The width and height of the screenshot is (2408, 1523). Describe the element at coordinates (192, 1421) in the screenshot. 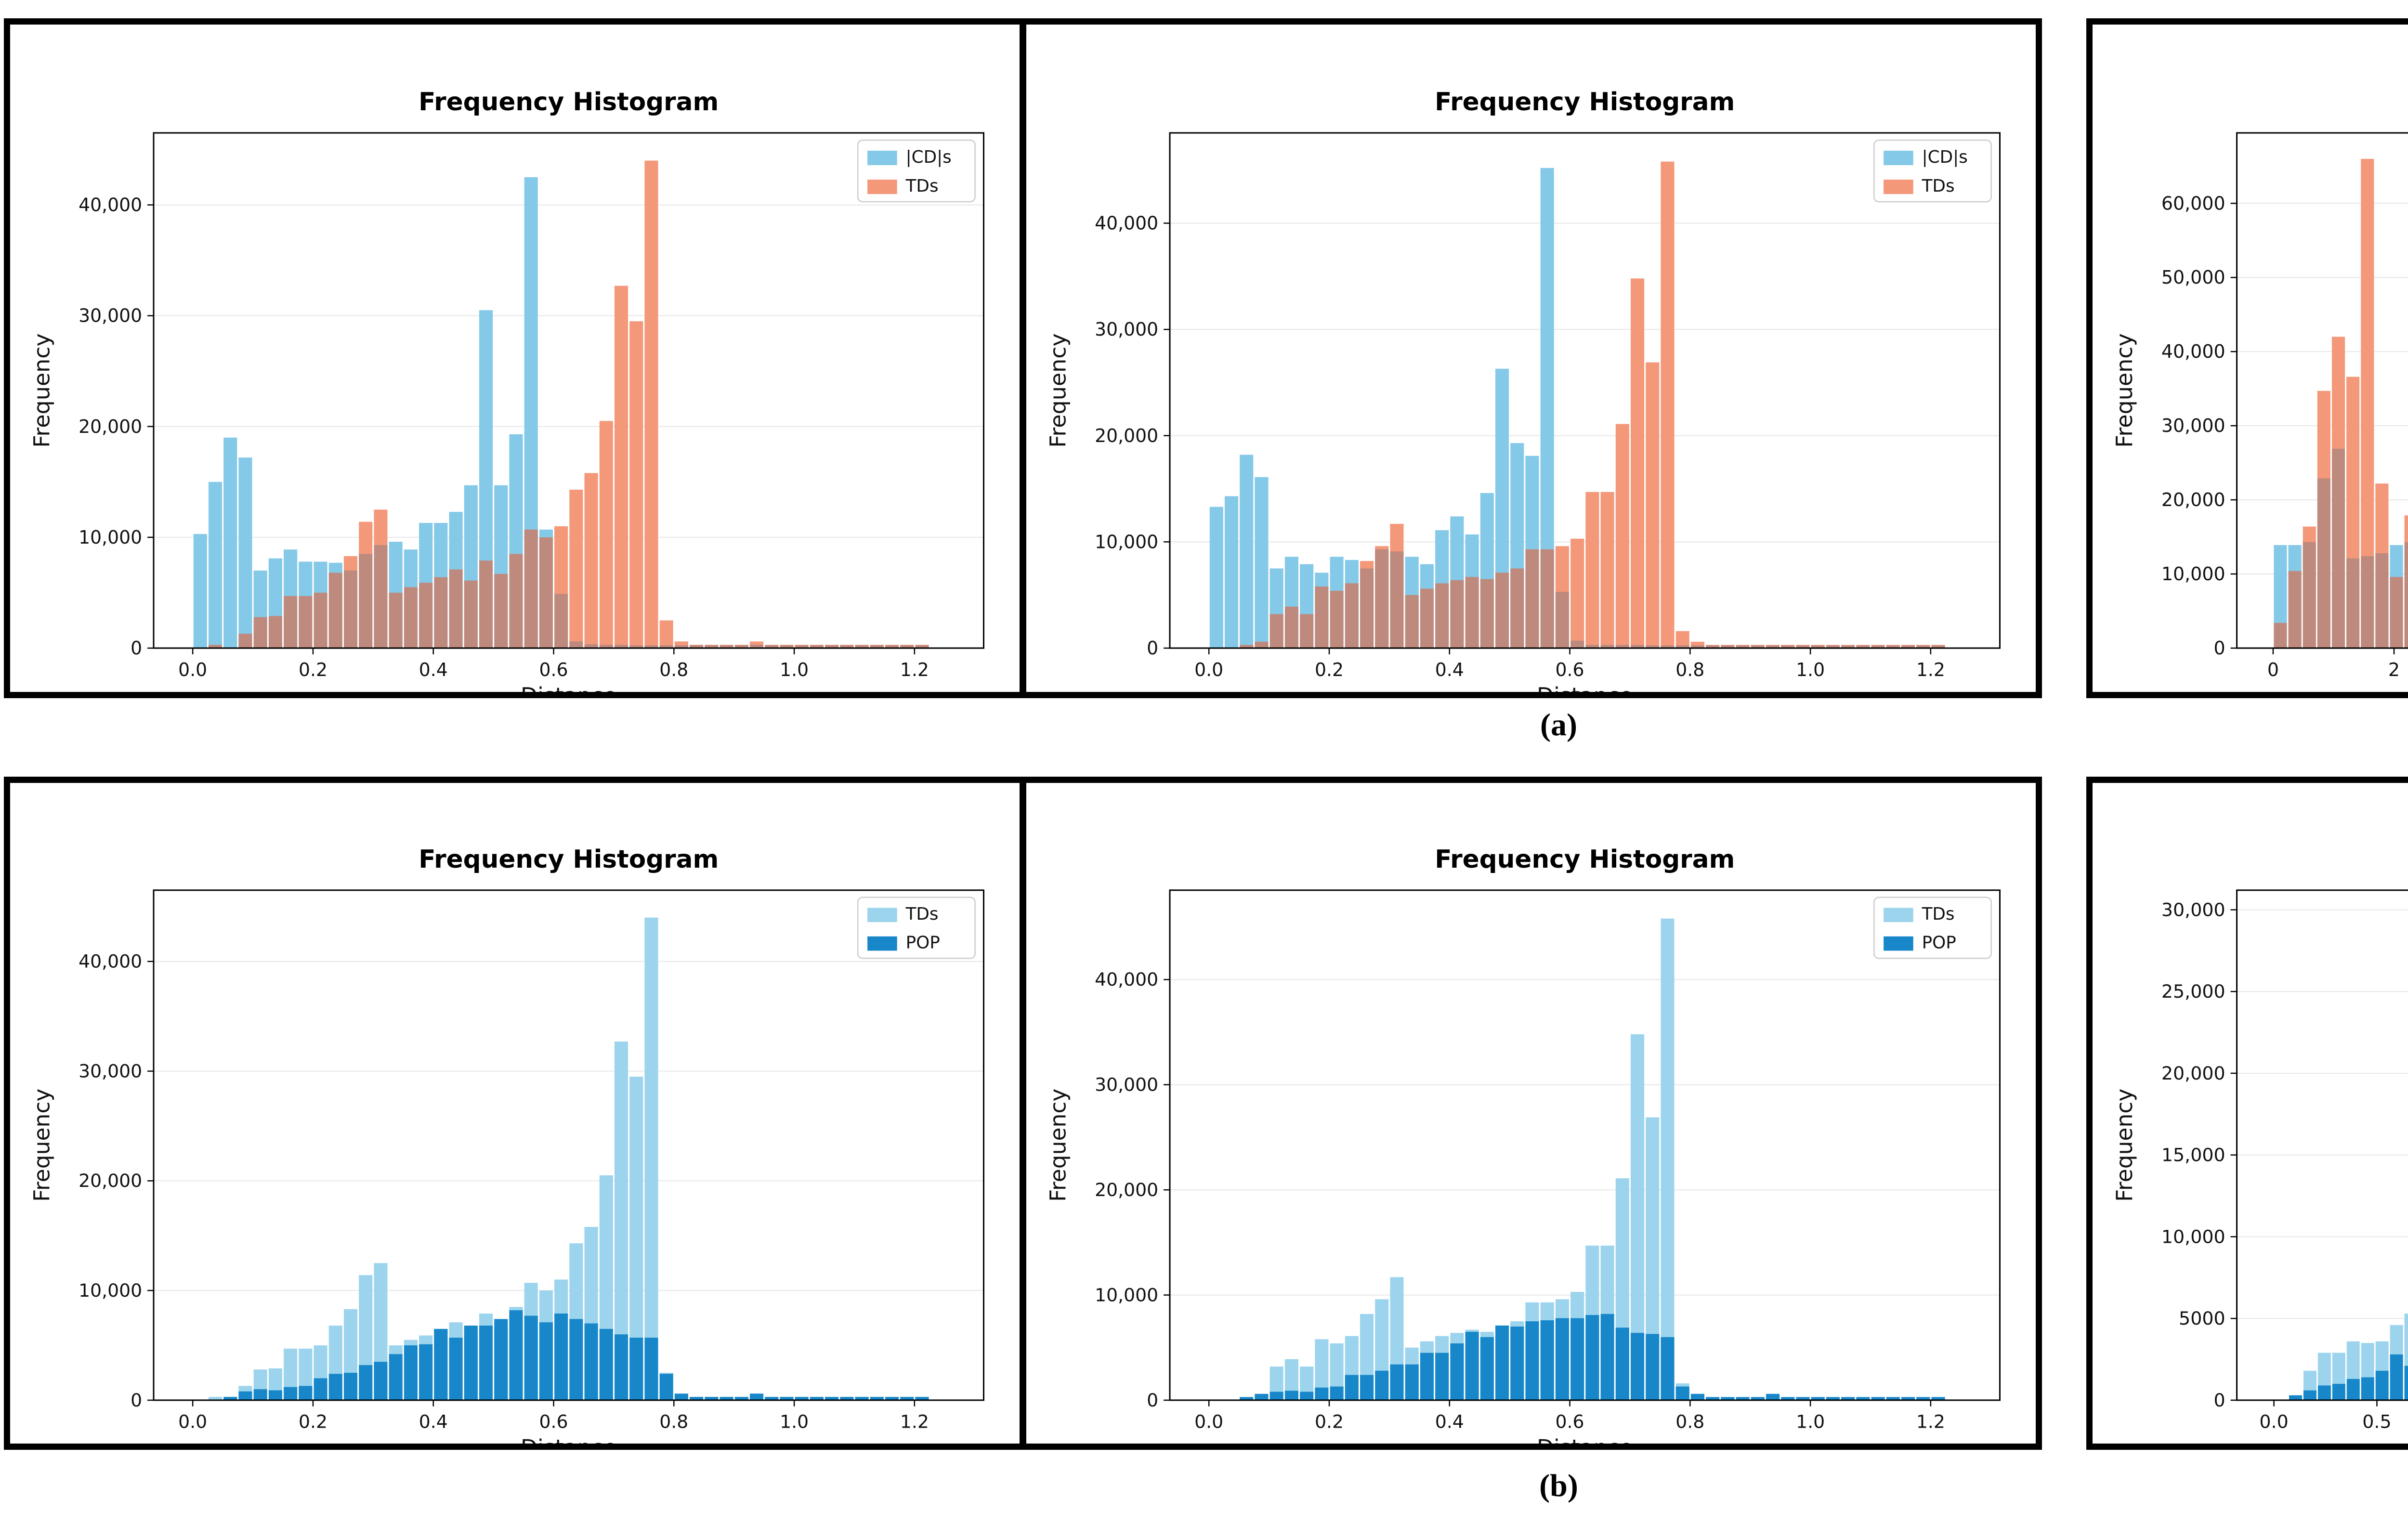

I see `x-tick-label: 0.0` at that location.